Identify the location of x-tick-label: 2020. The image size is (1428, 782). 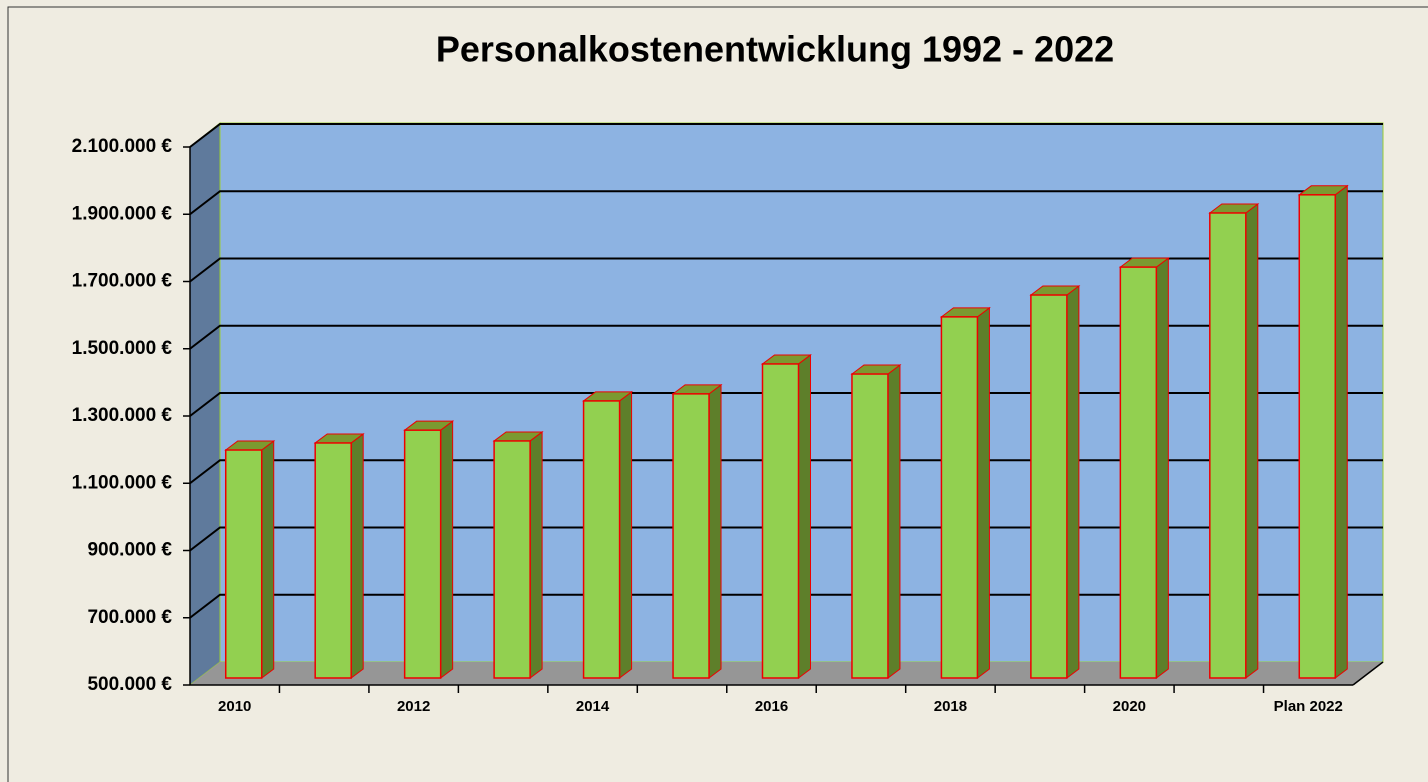
(1129, 706).